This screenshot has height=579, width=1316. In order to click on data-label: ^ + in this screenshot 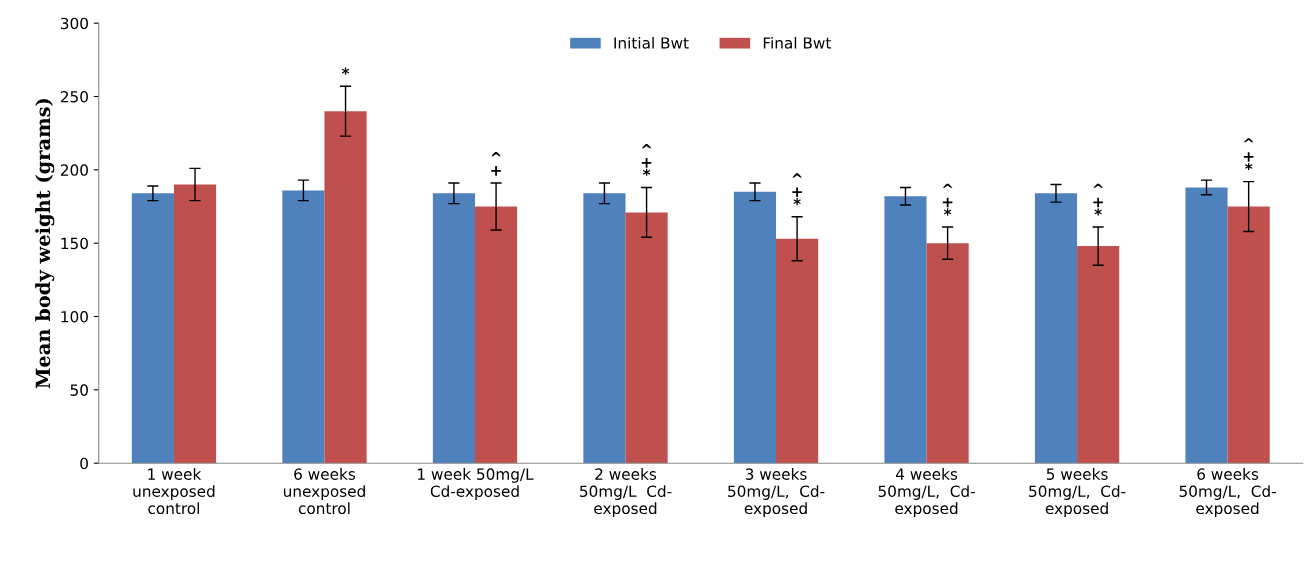, I will do `click(496, 164)`.